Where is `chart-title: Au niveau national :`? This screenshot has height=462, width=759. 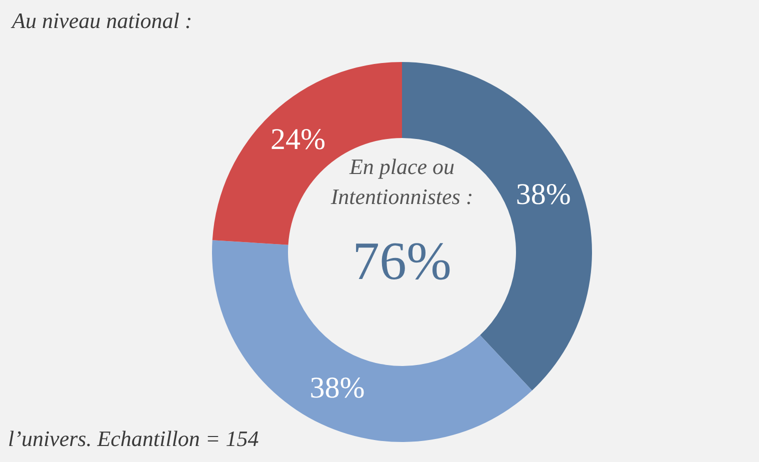 chart-title: Au niveau national : is located at coordinates (102, 21).